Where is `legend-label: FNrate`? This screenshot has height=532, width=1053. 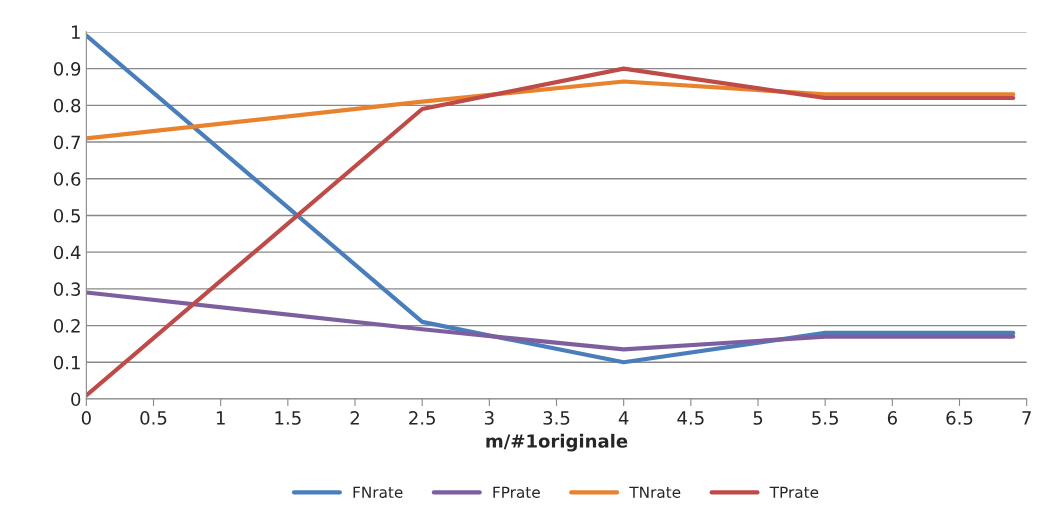 legend-label: FNrate is located at coordinates (378, 492).